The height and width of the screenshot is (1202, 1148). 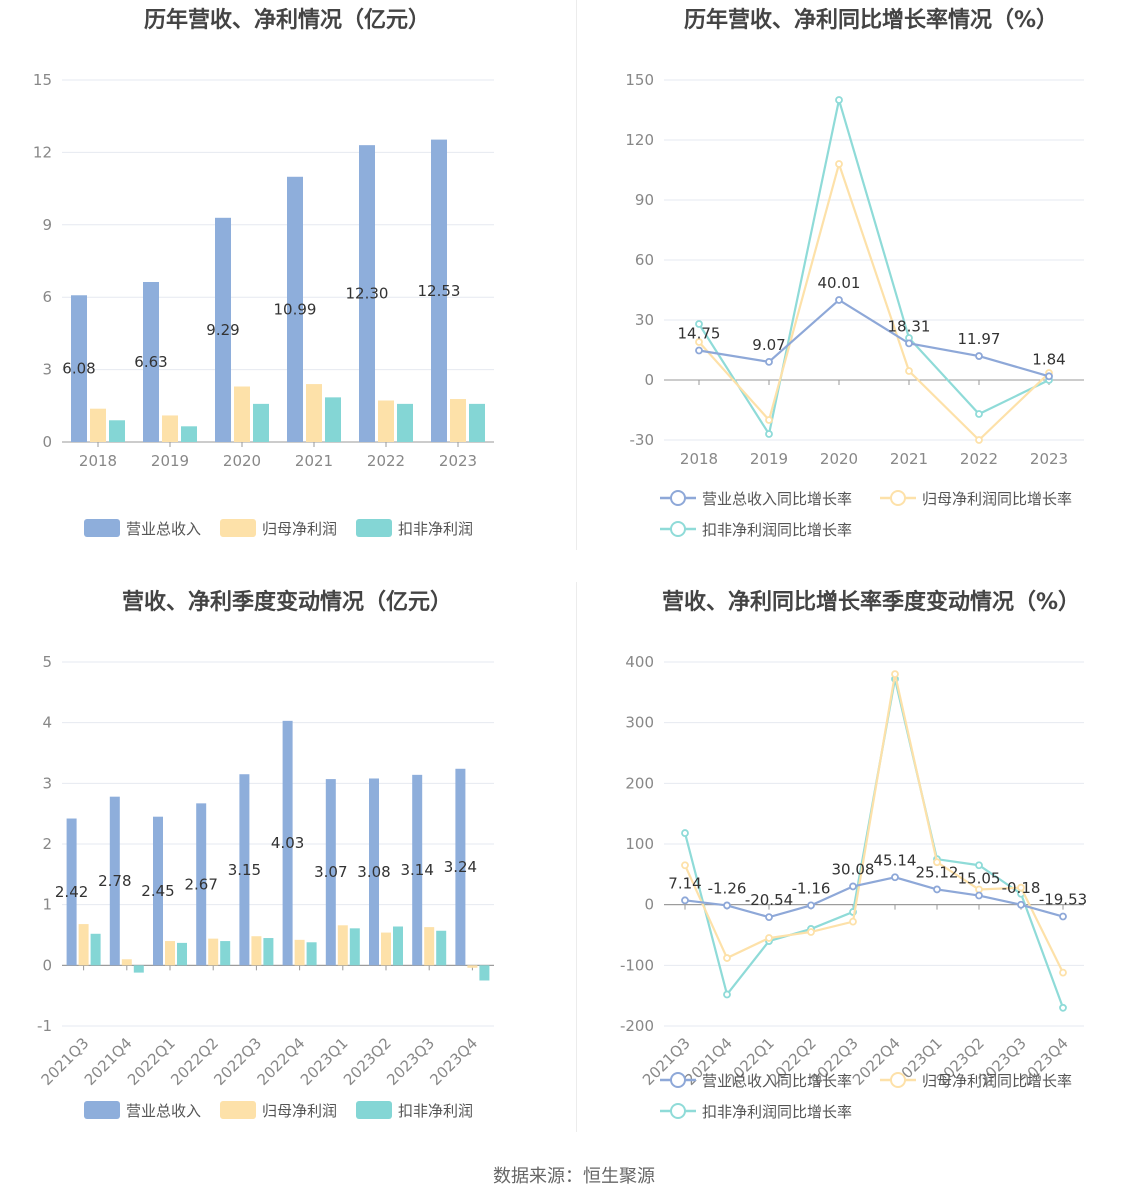 I want to click on y-tick-label: -1, so click(x=44, y=1026).